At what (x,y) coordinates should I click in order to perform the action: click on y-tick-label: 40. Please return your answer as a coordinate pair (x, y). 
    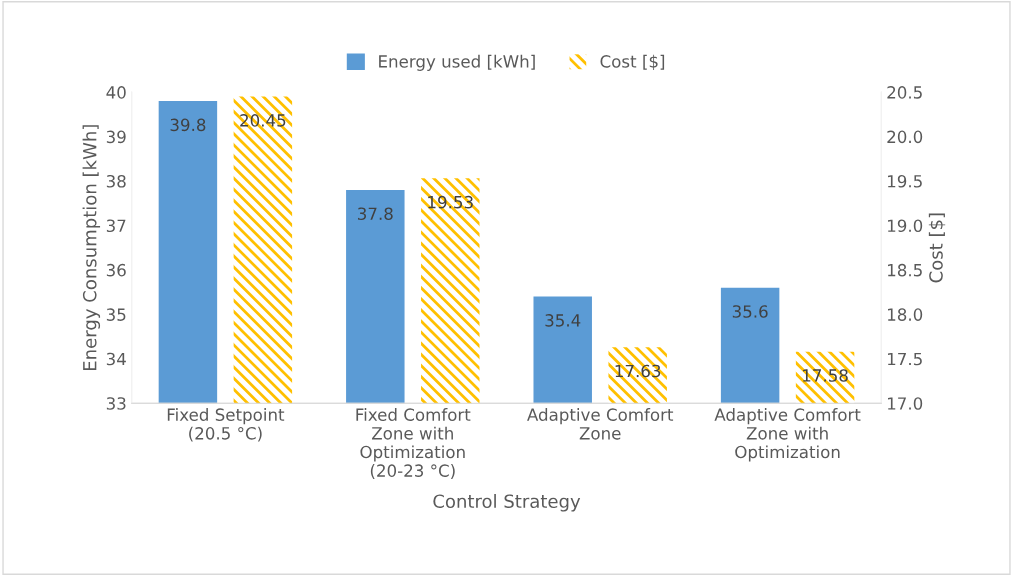
    Looking at the image, I should click on (116, 92).